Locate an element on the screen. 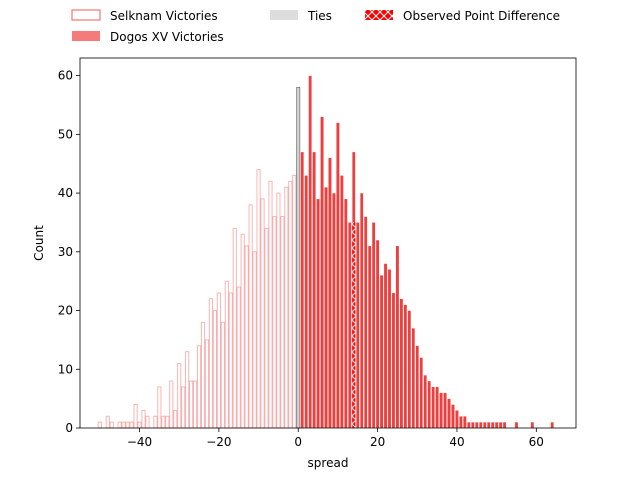 This screenshot has width=640, height=480. x-tick-label: 20 is located at coordinates (377, 442).